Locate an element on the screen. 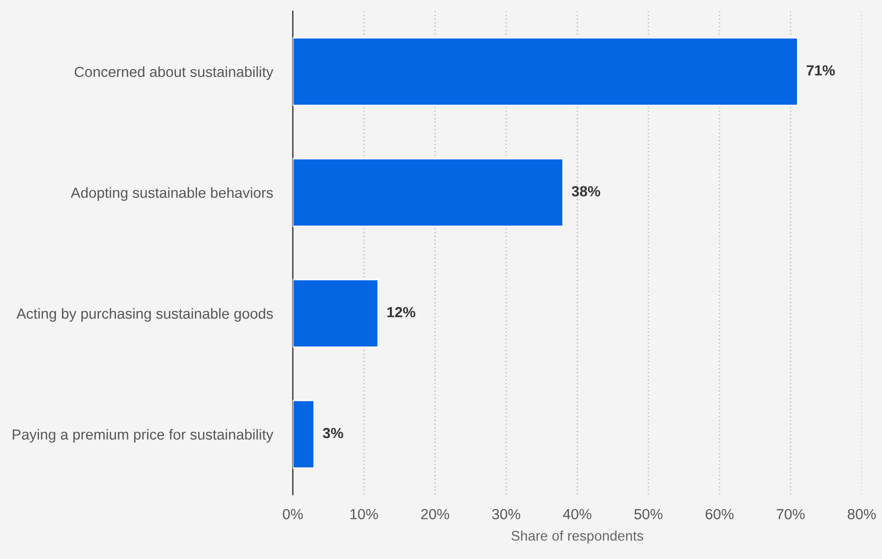  x-tick-label: 70% is located at coordinates (790, 514).